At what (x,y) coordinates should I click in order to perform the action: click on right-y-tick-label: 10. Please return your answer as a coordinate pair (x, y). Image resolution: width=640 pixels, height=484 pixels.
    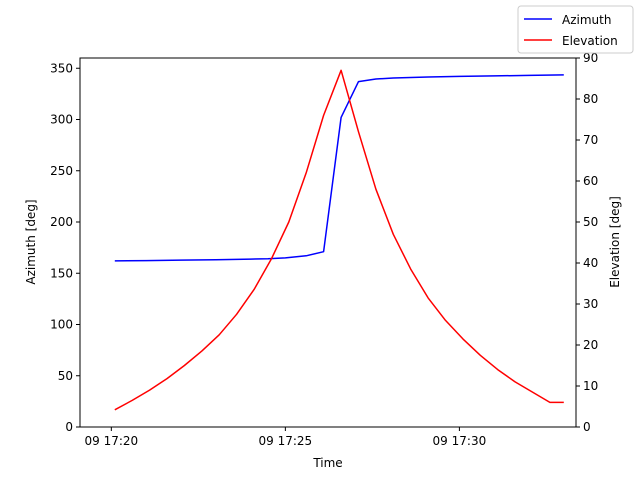
    Looking at the image, I should click on (590, 386).